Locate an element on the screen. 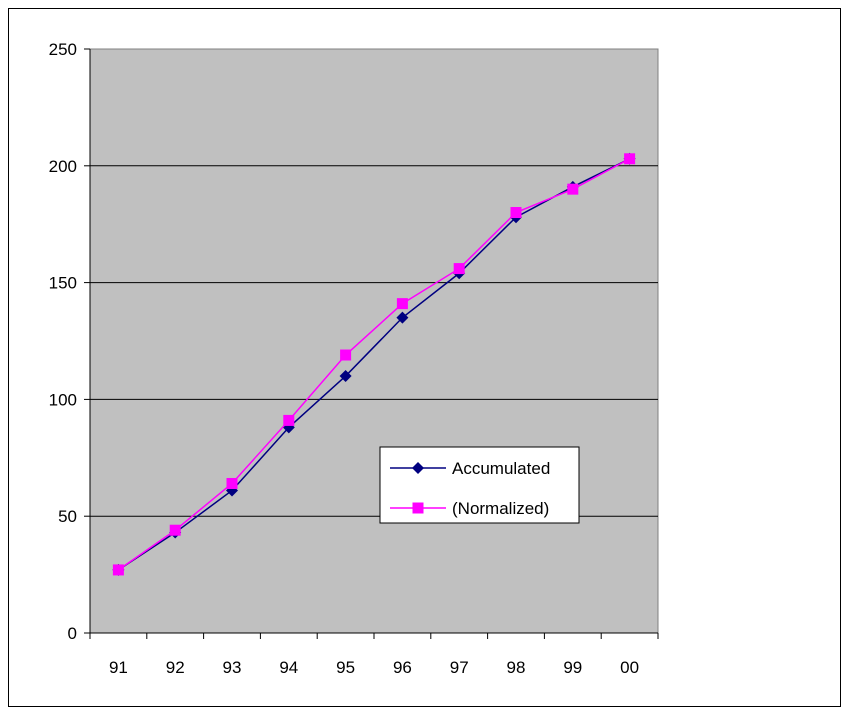 Image resolution: width=849 pixels, height=715 pixels. legend-label-normalized: (Normalized) is located at coordinates (500, 508).